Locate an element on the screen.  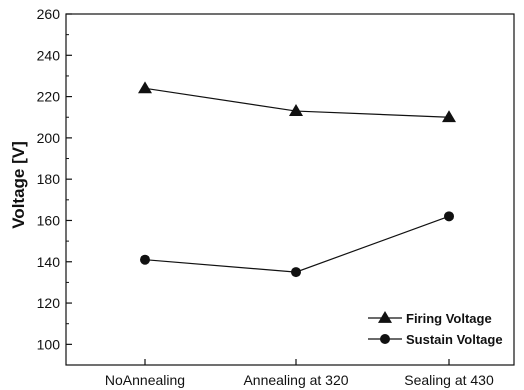
y-tick-label: 240 is located at coordinates (49, 55).